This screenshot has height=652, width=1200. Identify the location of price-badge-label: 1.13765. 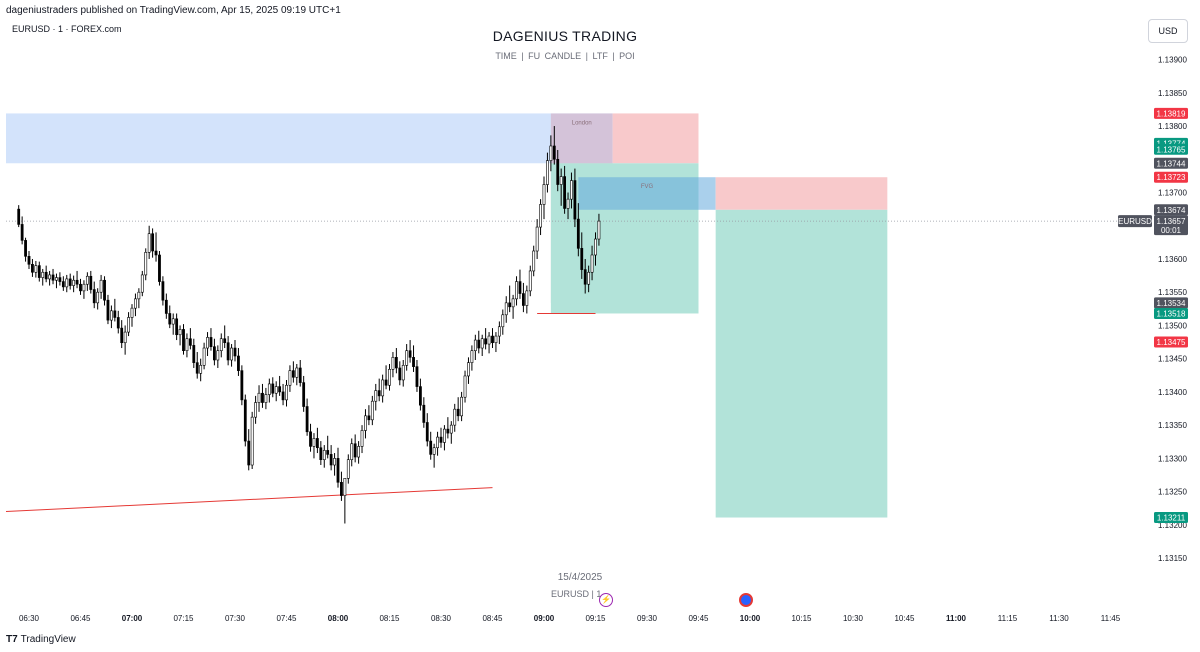
(1171, 149).